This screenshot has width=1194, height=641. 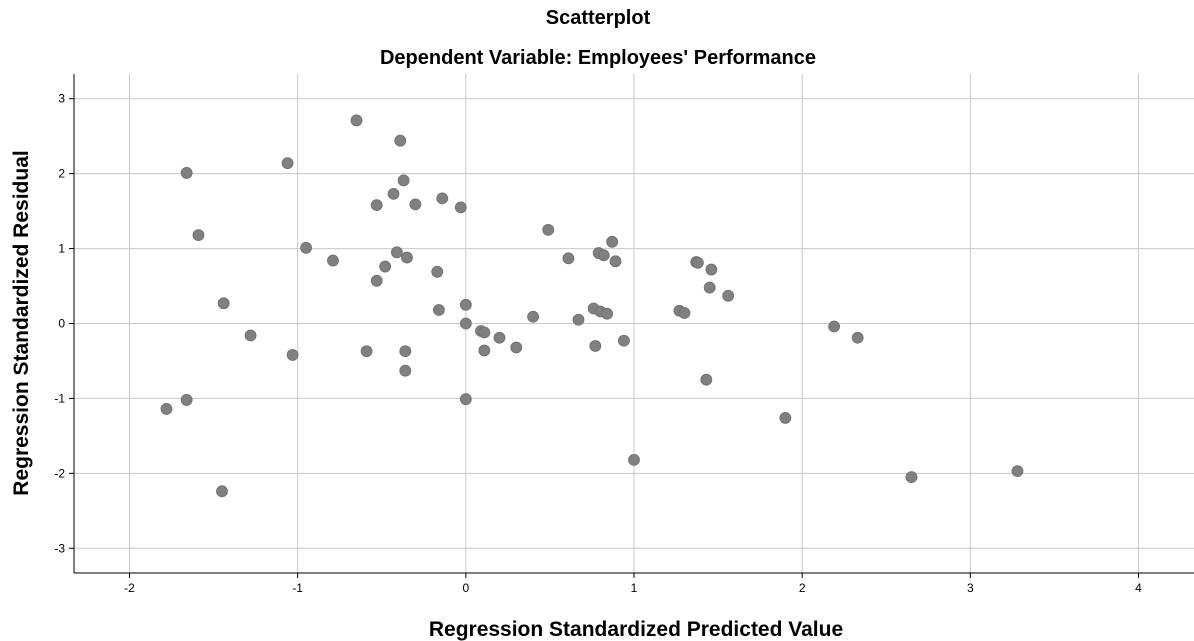 What do you see at coordinates (970, 588) in the screenshot?
I see `x-tick-label: 3` at bounding box center [970, 588].